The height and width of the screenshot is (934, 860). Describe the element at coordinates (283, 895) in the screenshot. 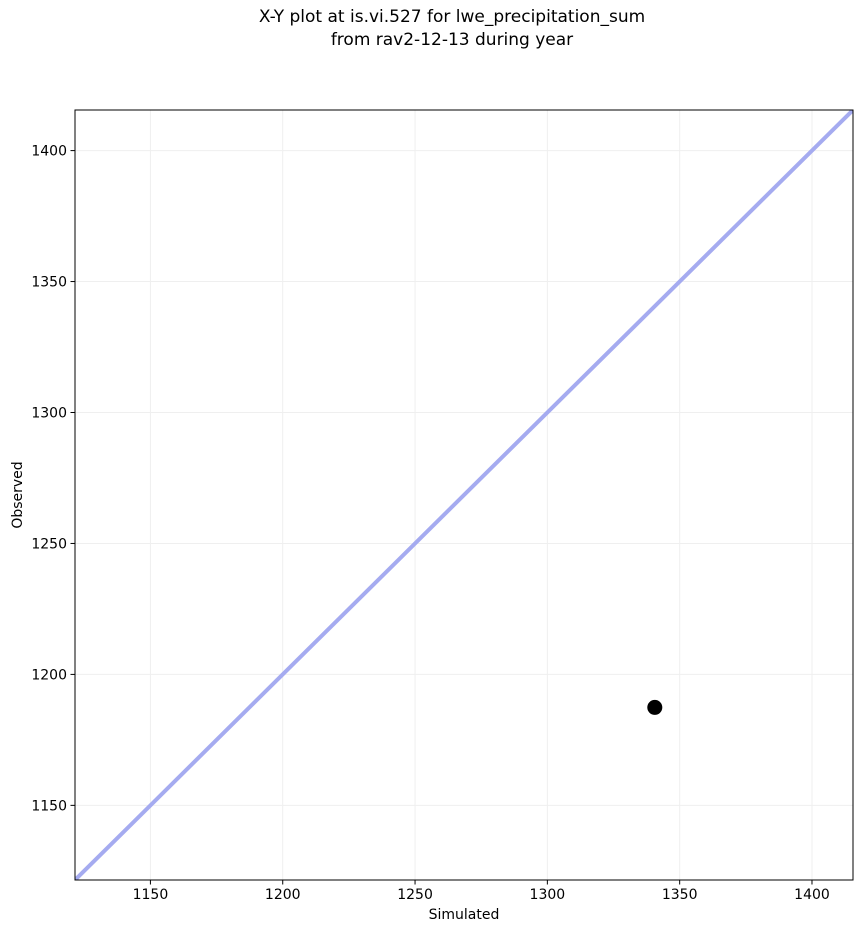

I see `x-tick-label: 1200` at that location.